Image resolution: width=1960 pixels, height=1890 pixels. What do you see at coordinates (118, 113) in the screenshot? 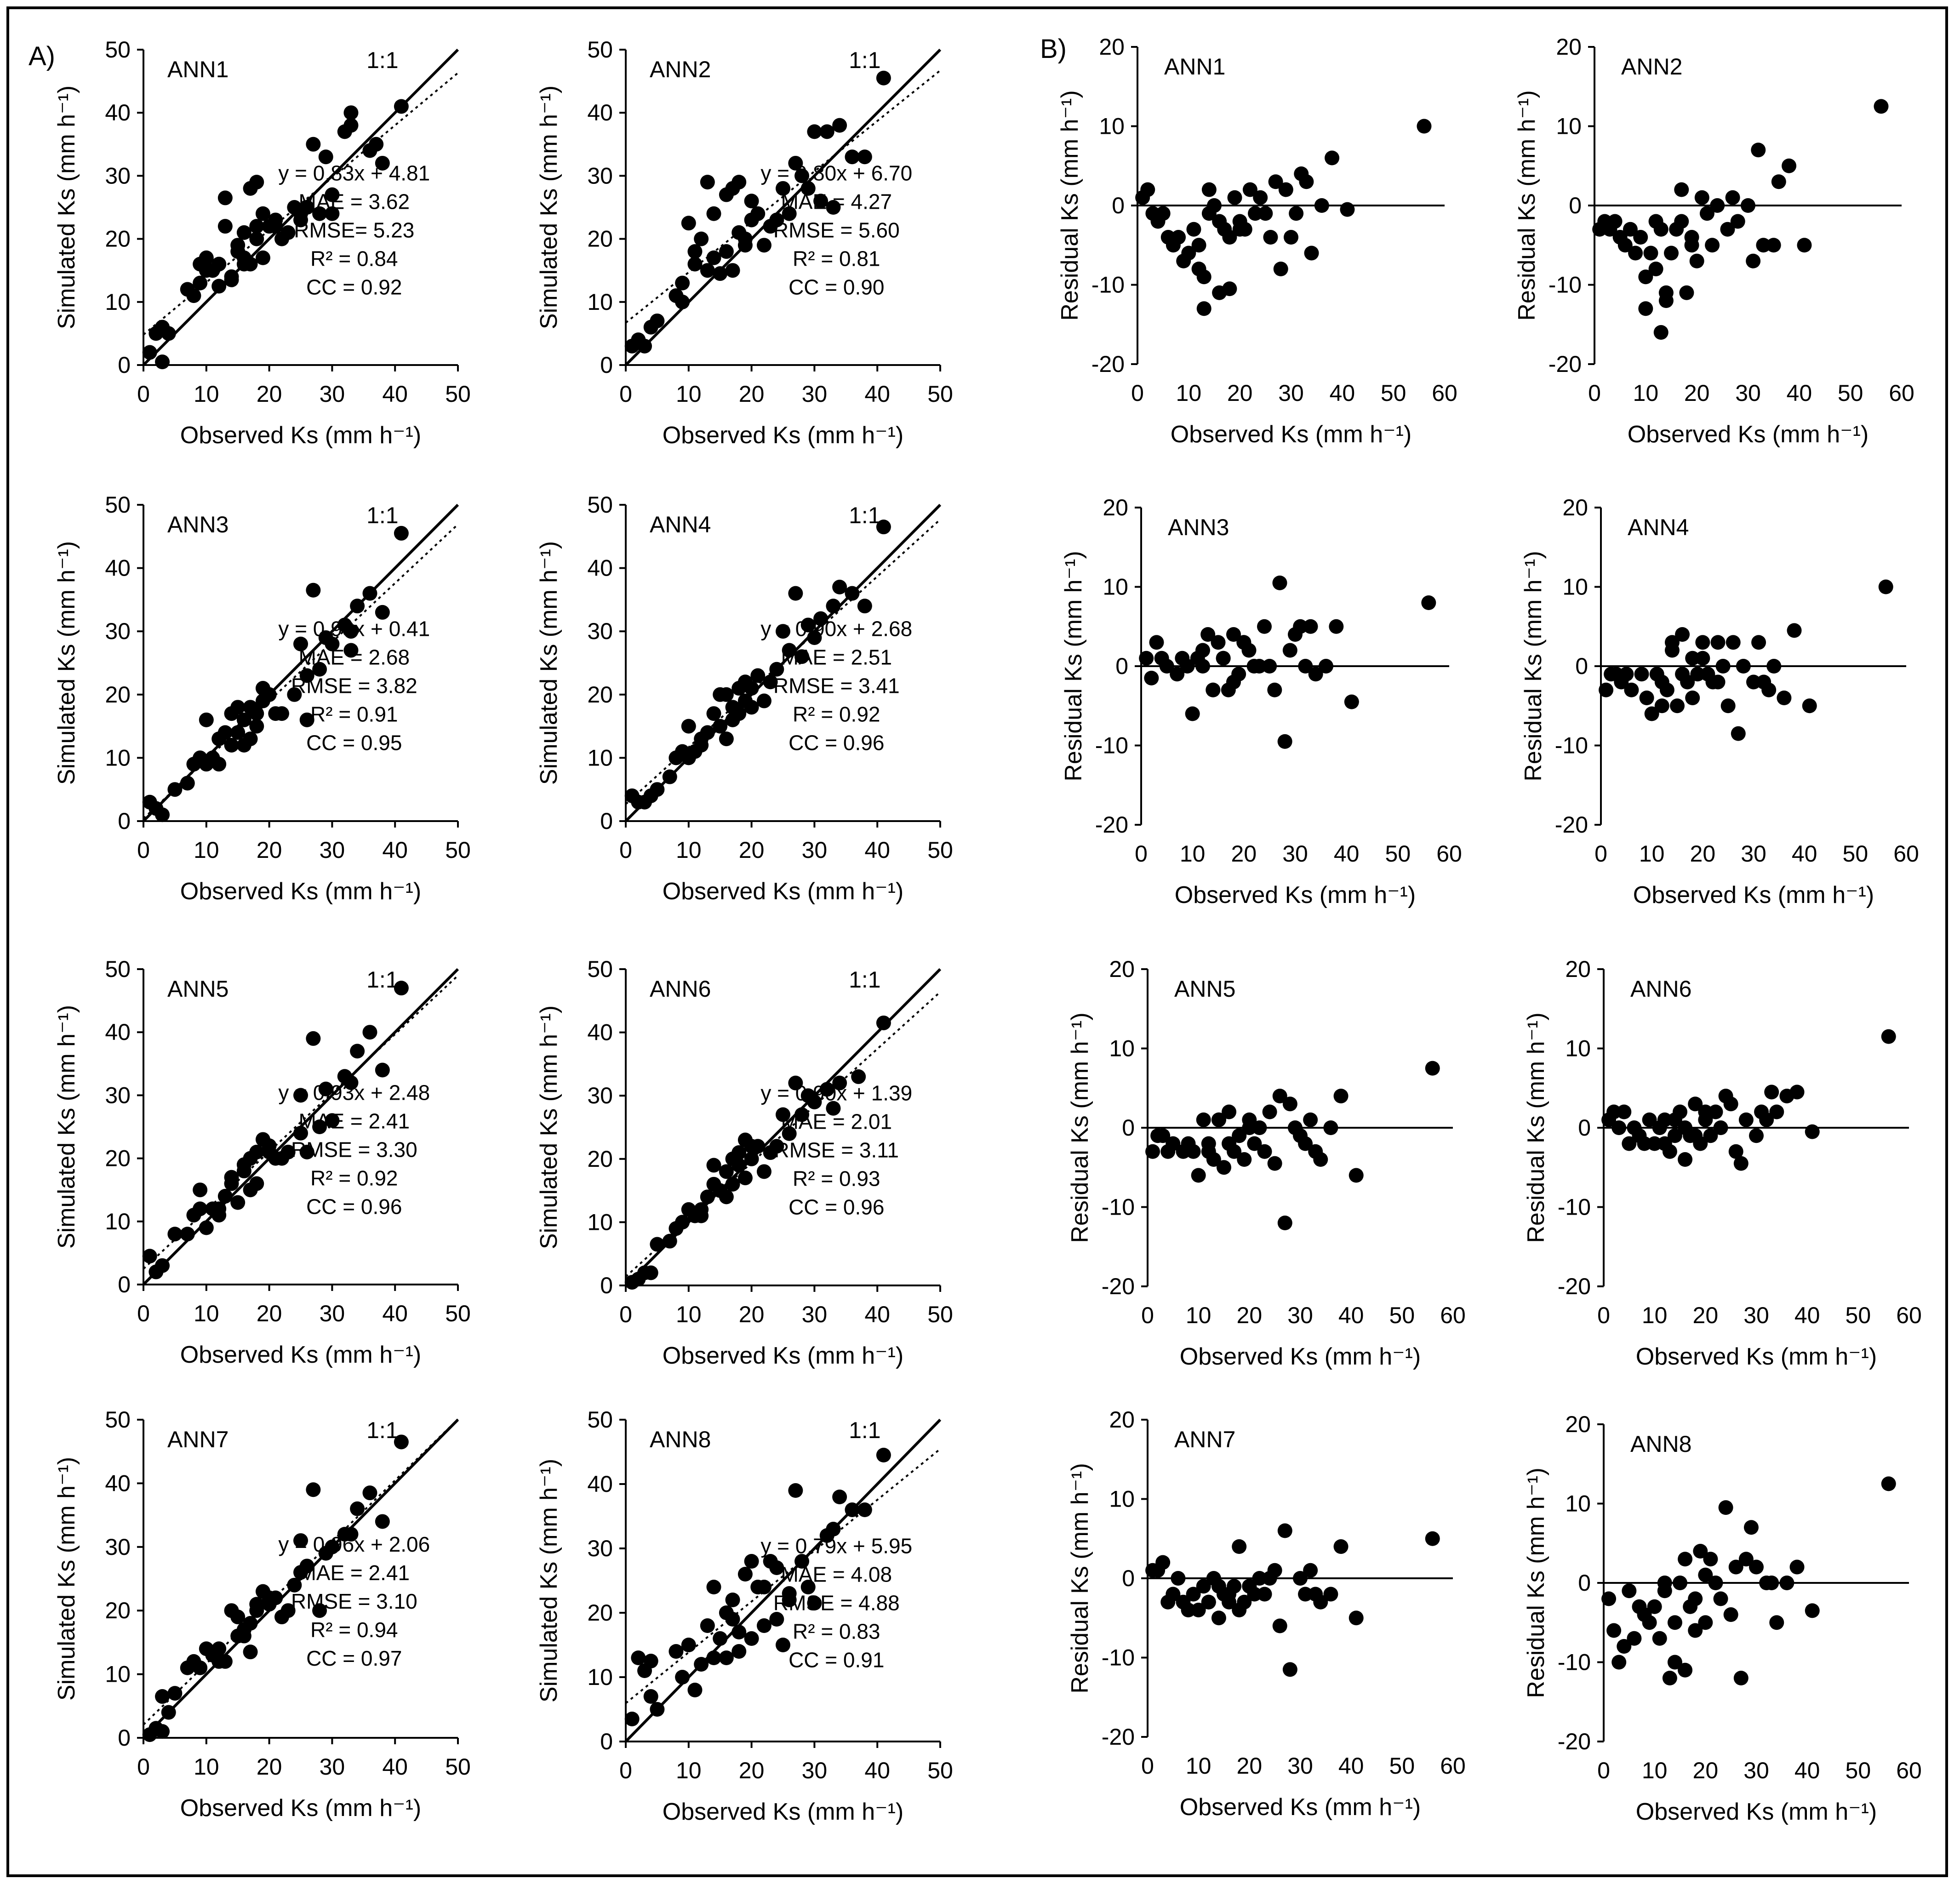
I see `y-tick-label: 40` at bounding box center [118, 113].